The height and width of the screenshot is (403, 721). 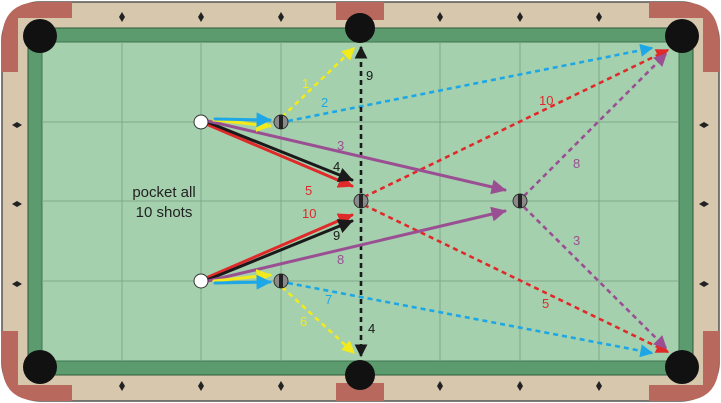 What do you see at coordinates (328, 299) in the screenshot?
I see `label-shot-7: 7` at bounding box center [328, 299].